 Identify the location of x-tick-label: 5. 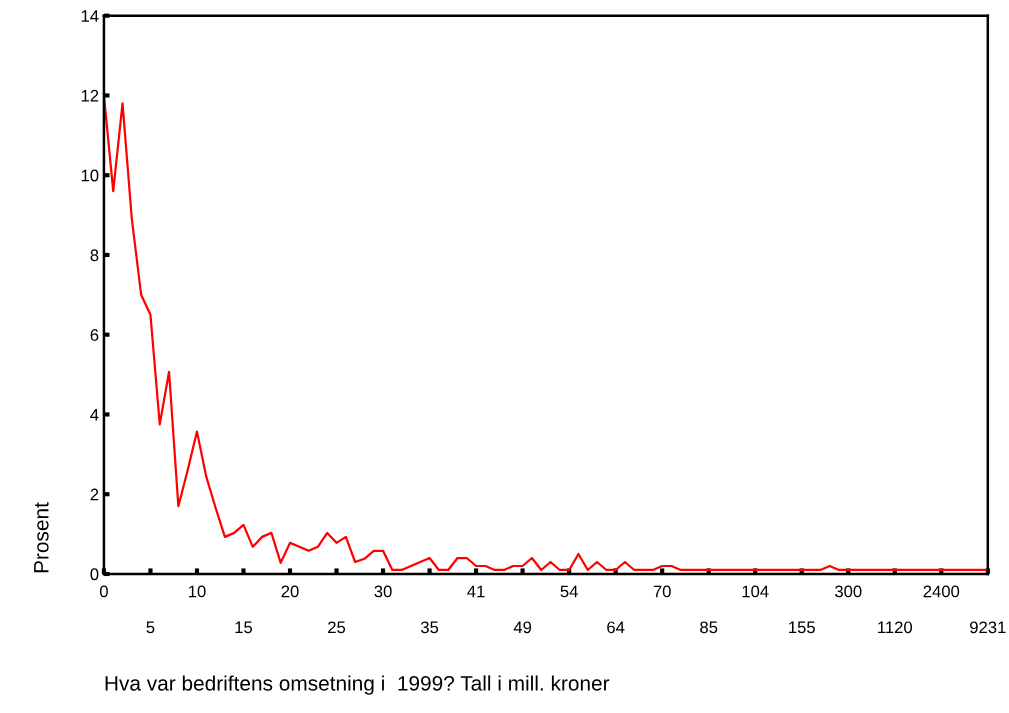
(150, 627).